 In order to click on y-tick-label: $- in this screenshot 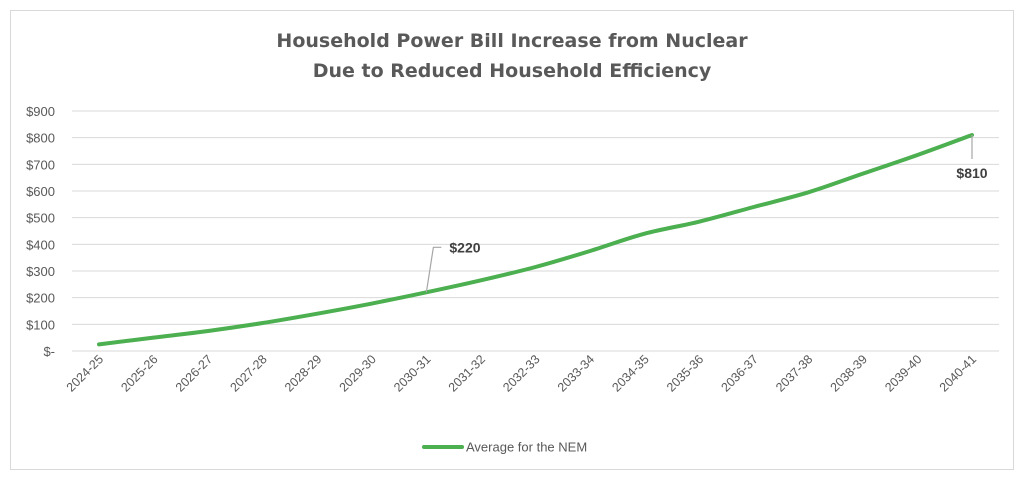, I will do `click(49, 351)`.